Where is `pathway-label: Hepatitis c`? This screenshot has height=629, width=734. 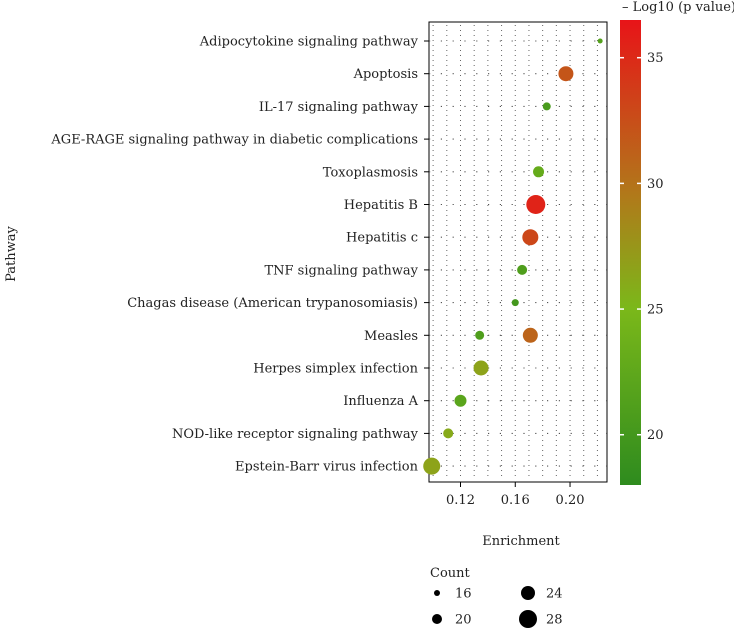 pathway-label: Hepatitis c is located at coordinates (382, 238).